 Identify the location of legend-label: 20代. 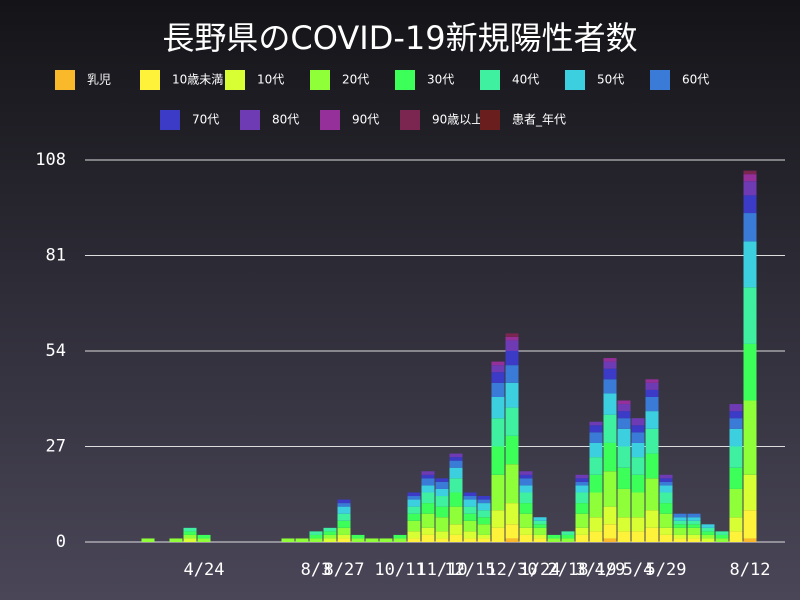
(355, 80).